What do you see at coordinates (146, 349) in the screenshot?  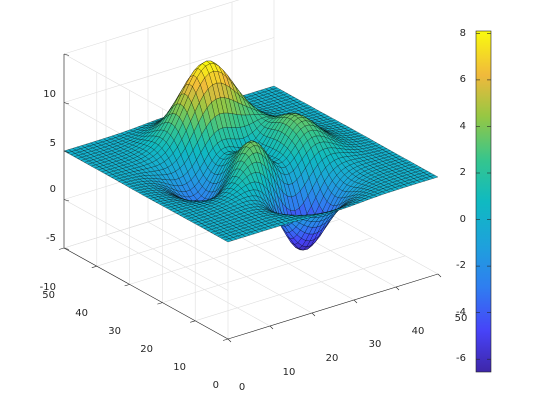 I see `y-tick-label: 20` at bounding box center [146, 349].